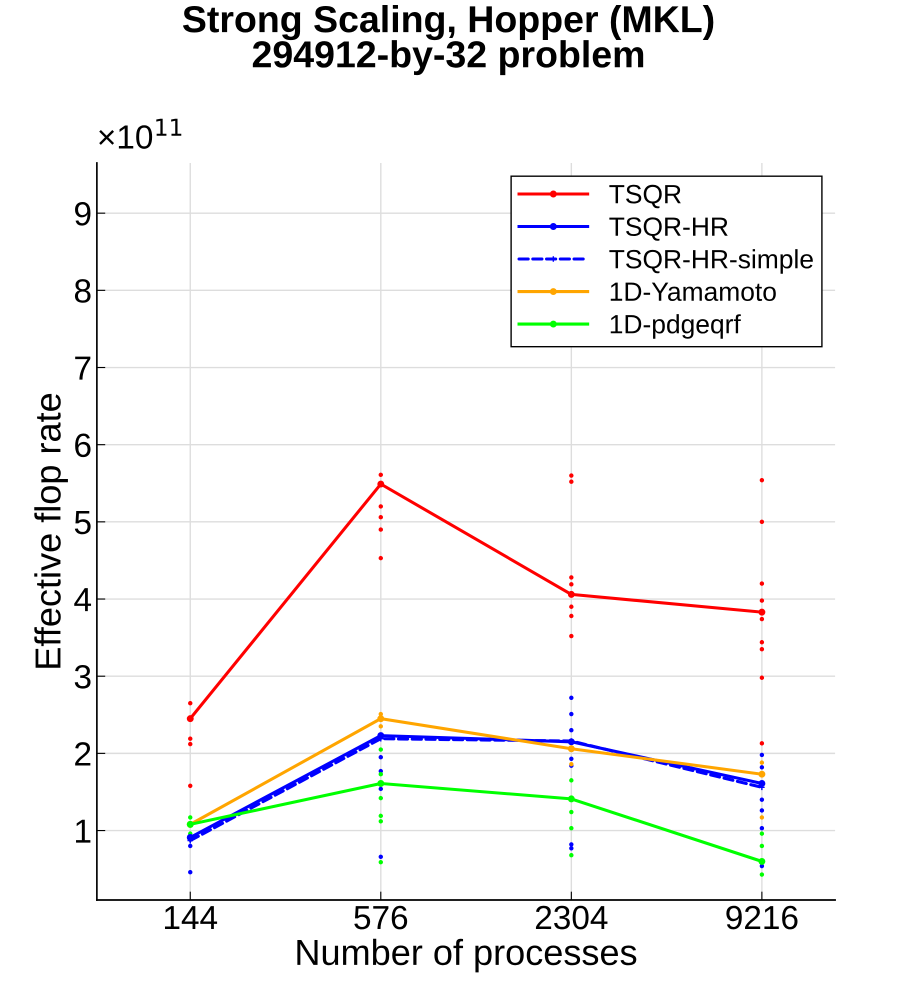  I want to click on y-tick-label: 9, so click(82, 214).